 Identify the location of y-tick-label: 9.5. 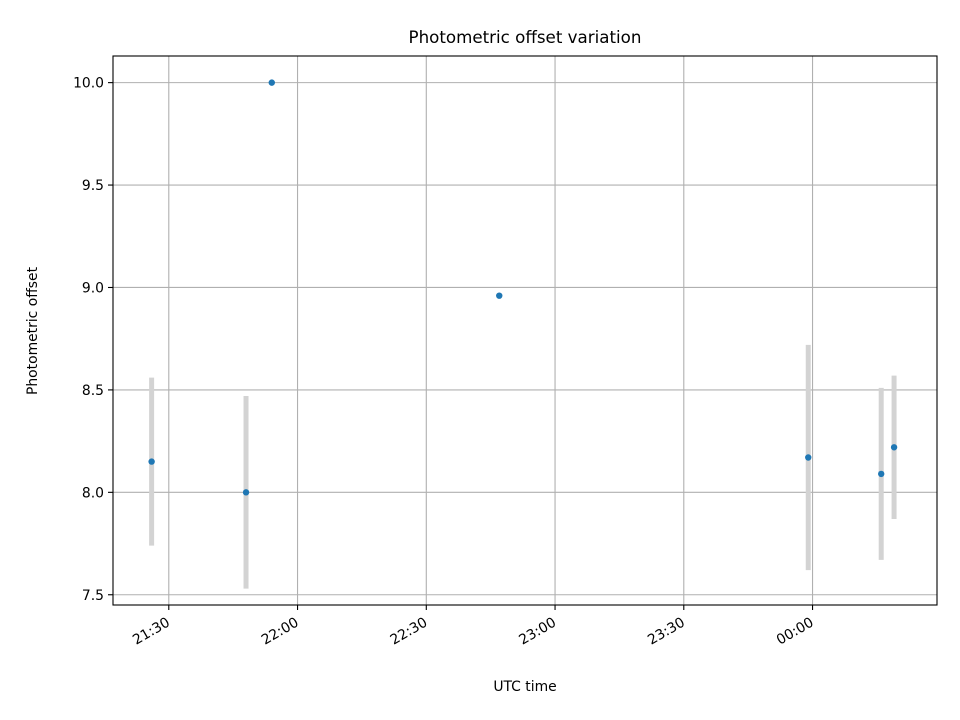
(93, 186).